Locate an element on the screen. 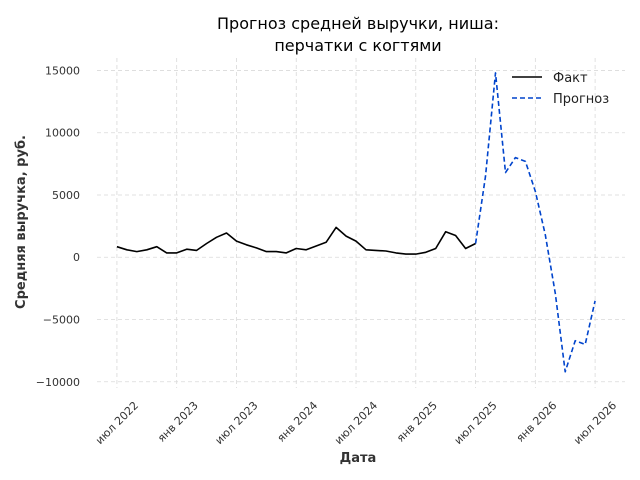  y-tick-label: −5000 is located at coordinates (61, 320).